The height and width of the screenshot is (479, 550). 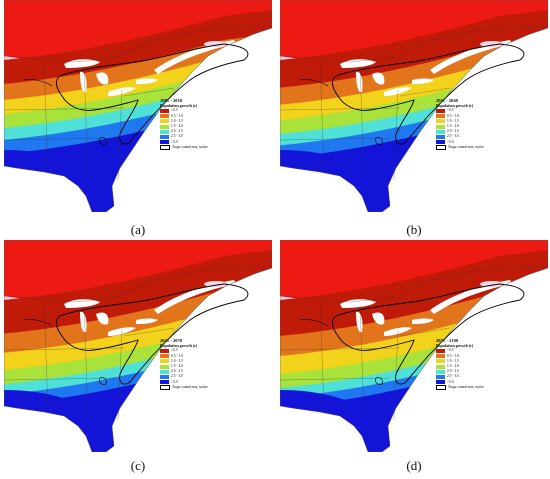 What do you see at coordinates (492, 44) in the screenshot?
I see `island-shape` at bounding box center [492, 44].